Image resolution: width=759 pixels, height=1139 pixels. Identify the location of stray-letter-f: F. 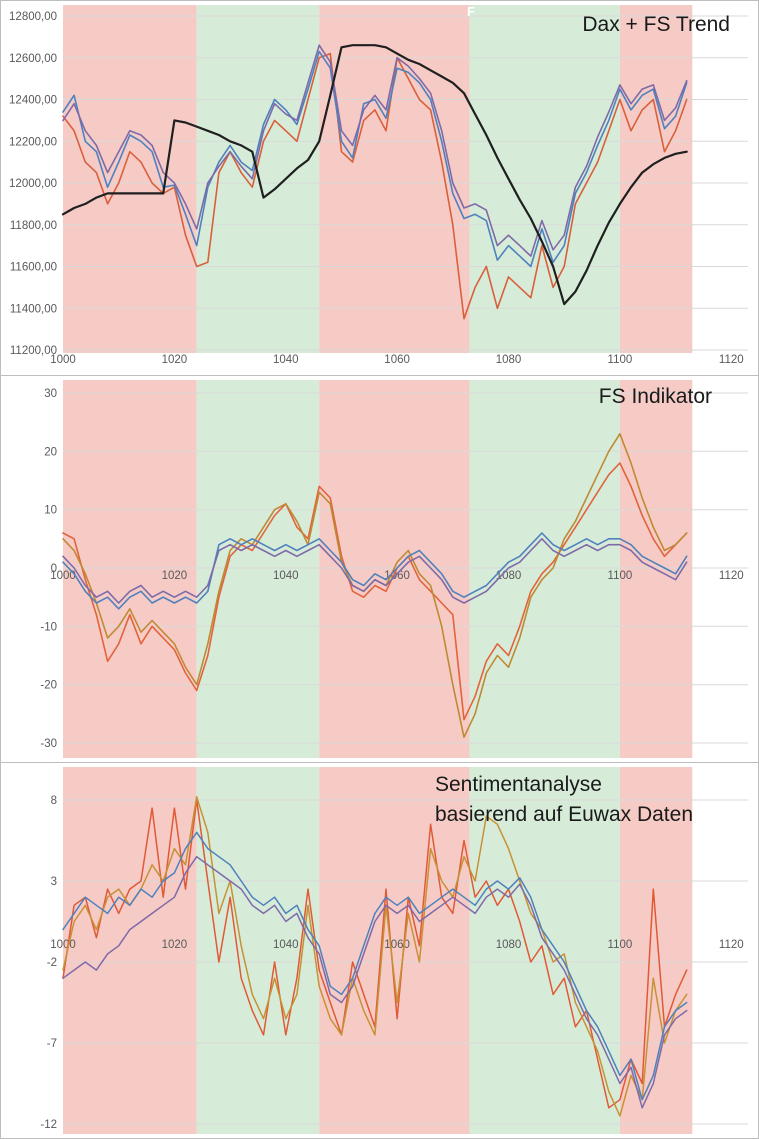
(471, 11).